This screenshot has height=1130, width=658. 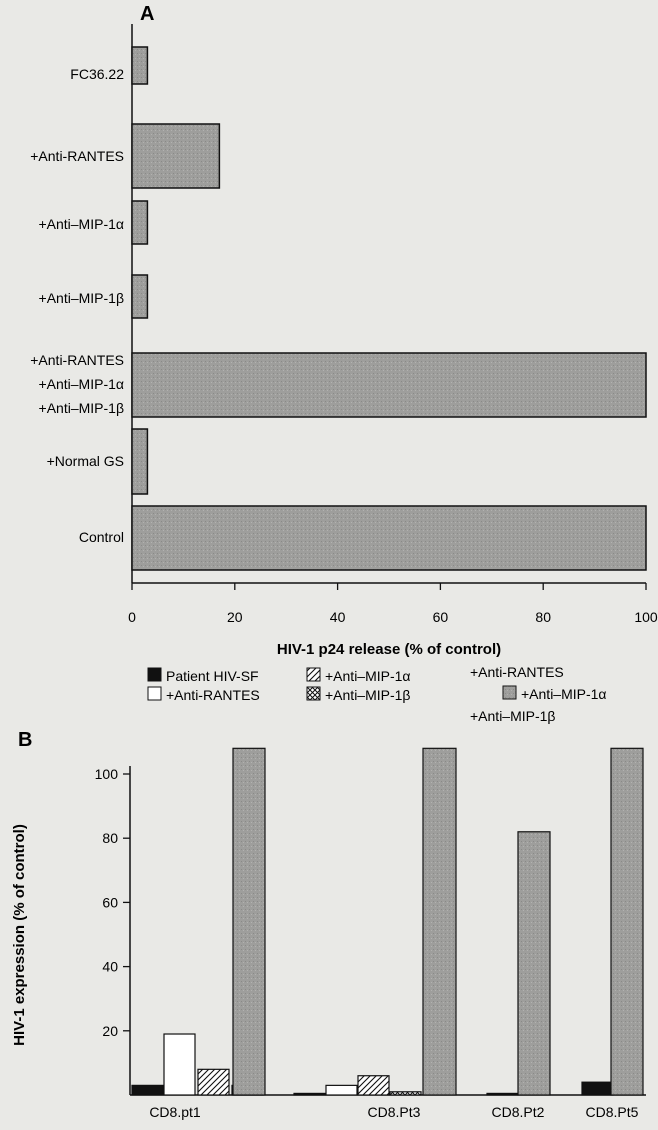 What do you see at coordinates (441, 617) in the screenshot?
I see `panel-a-x-tick-label: 60` at bounding box center [441, 617].